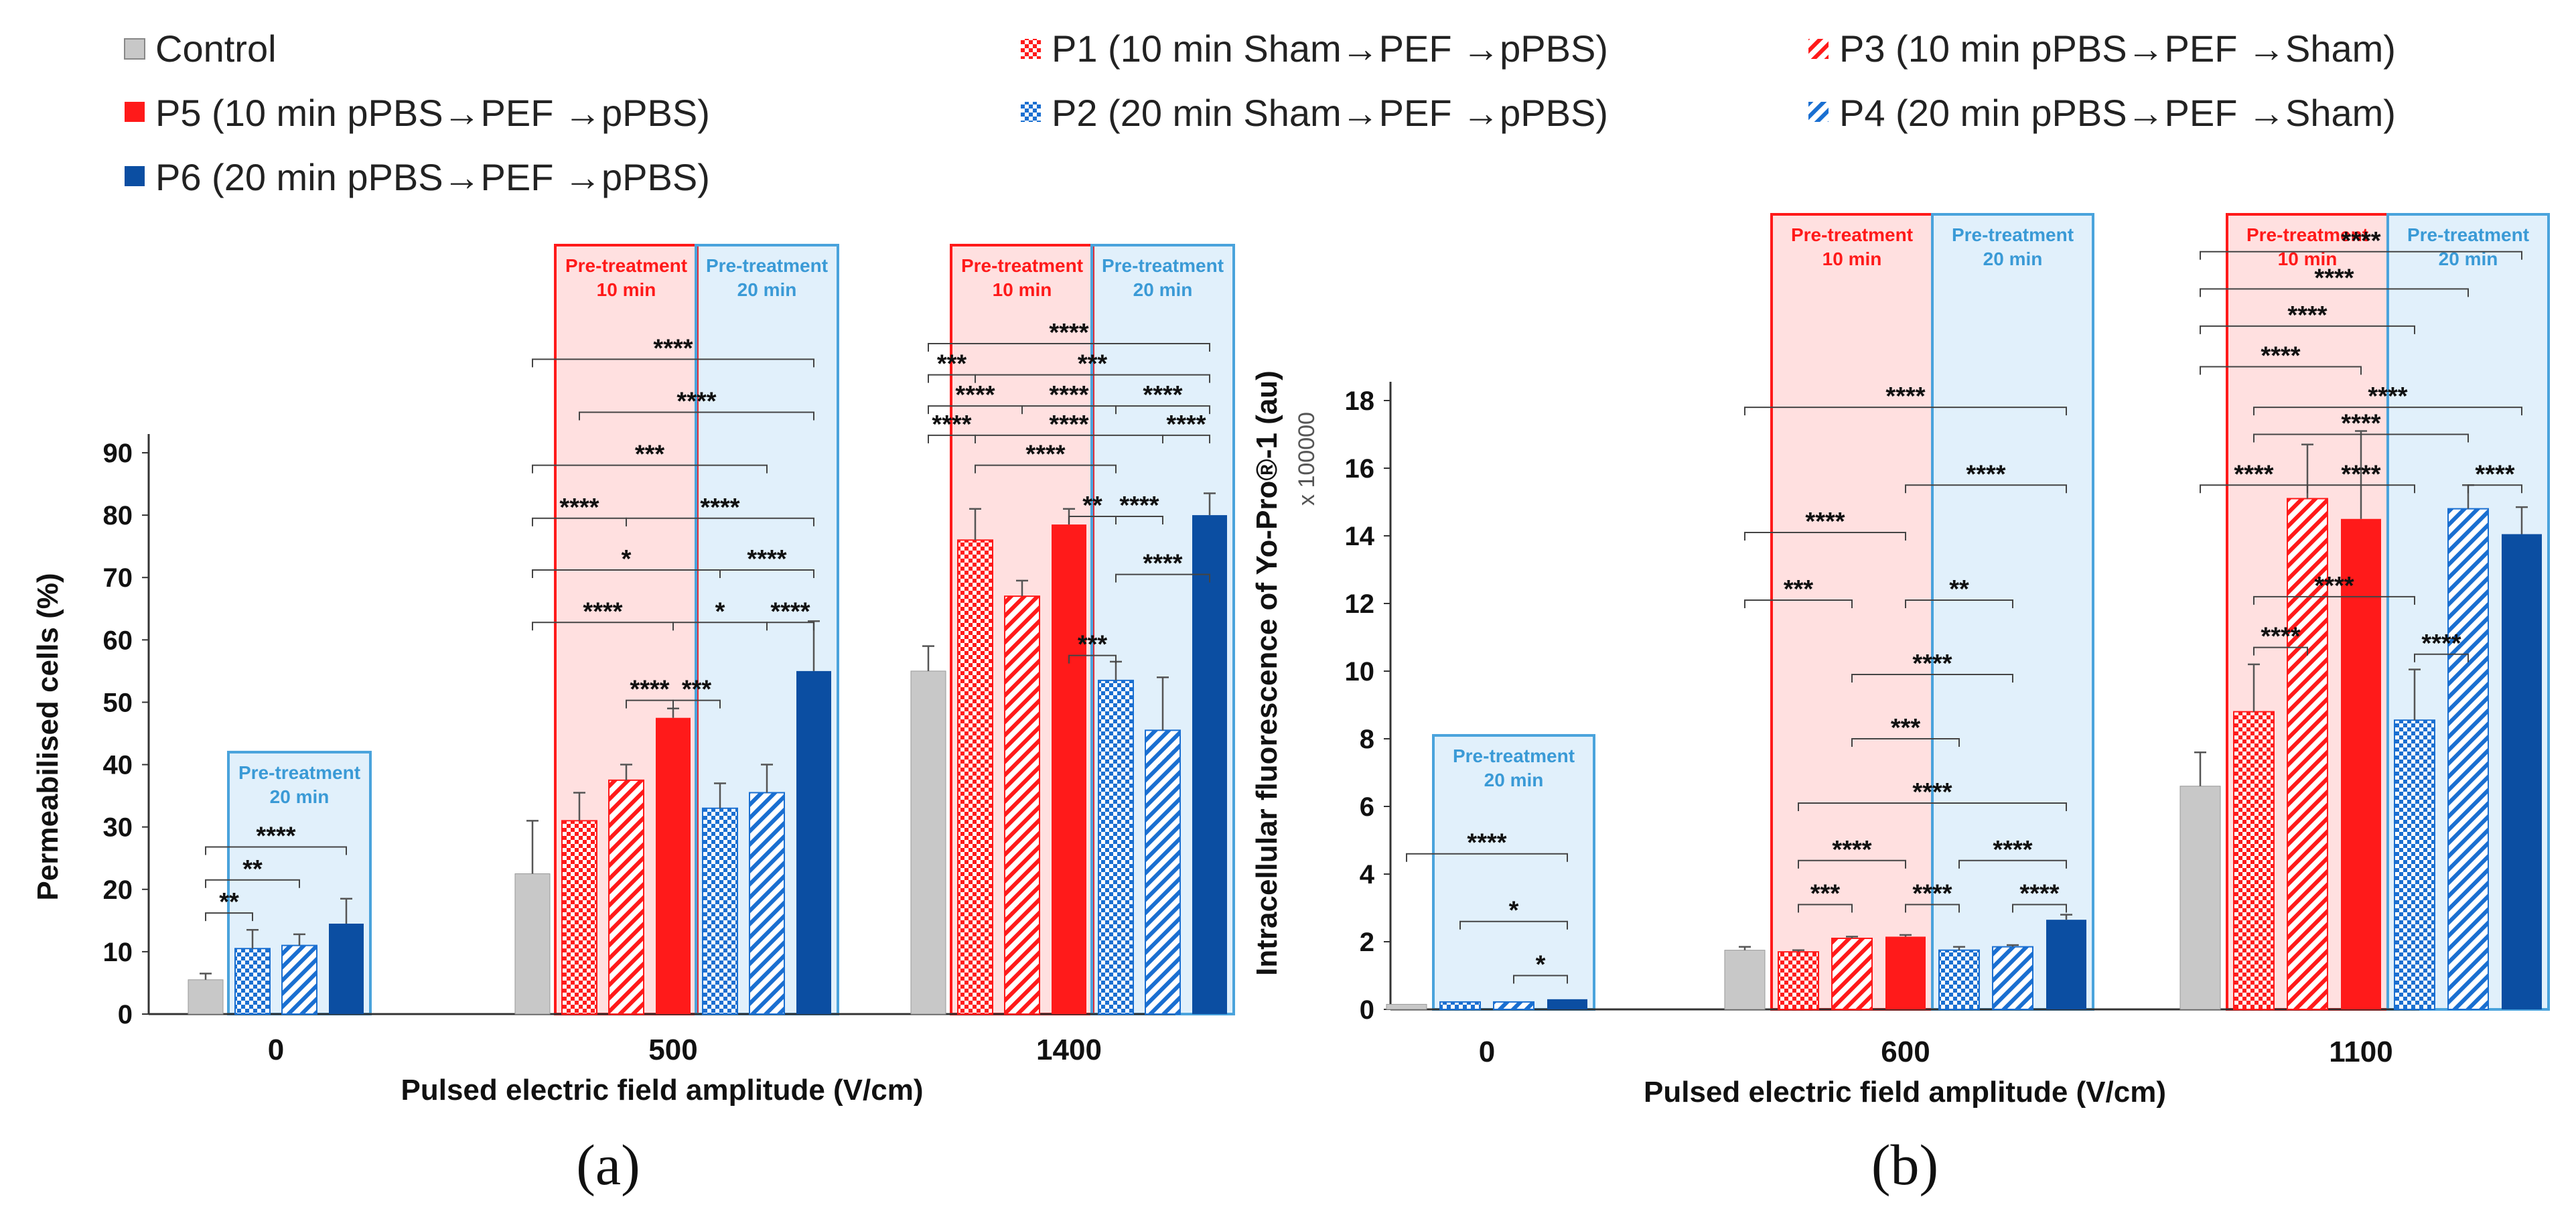 This screenshot has width=2576, height=1213. What do you see at coordinates (118, 828) in the screenshot?
I see `y-tick-label: 30` at bounding box center [118, 828].